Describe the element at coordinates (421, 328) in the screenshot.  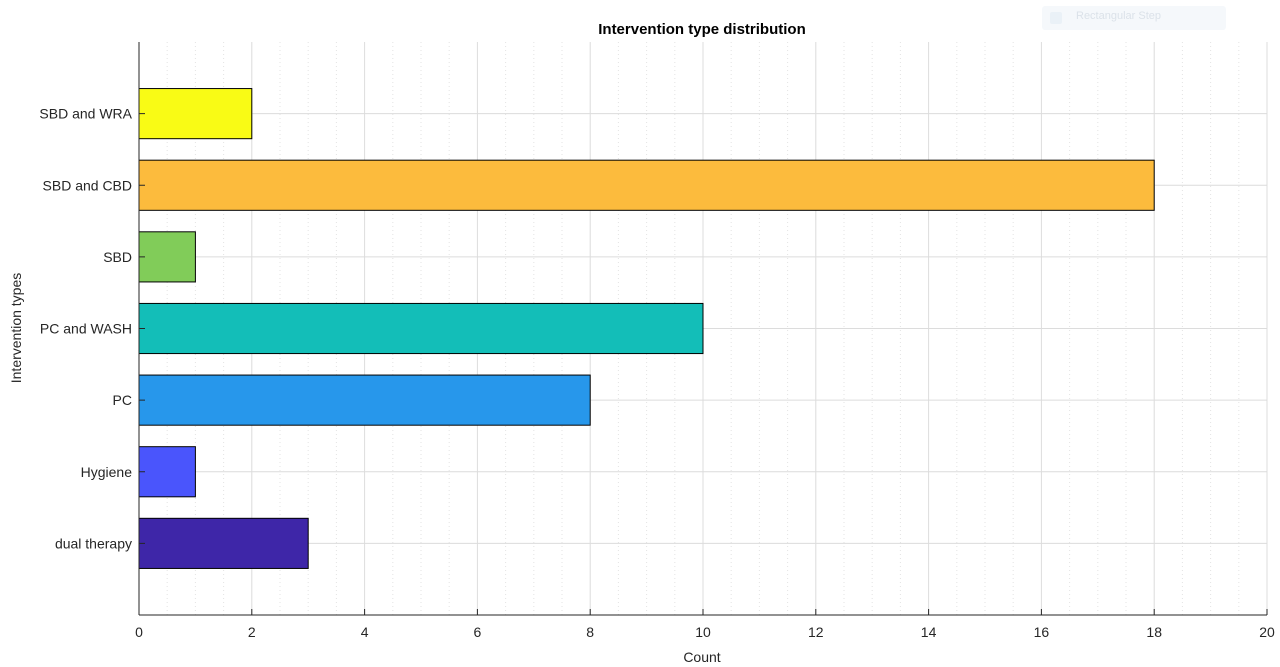
I see `bar-pc-and-wash` at that location.